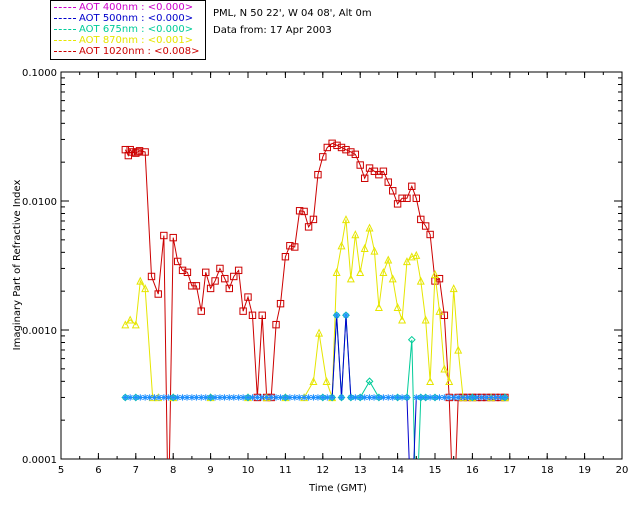 The image size is (640, 512). What do you see at coordinates (547, 470) in the screenshot?
I see `x-tick-label: 18` at bounding box center [547, 470].